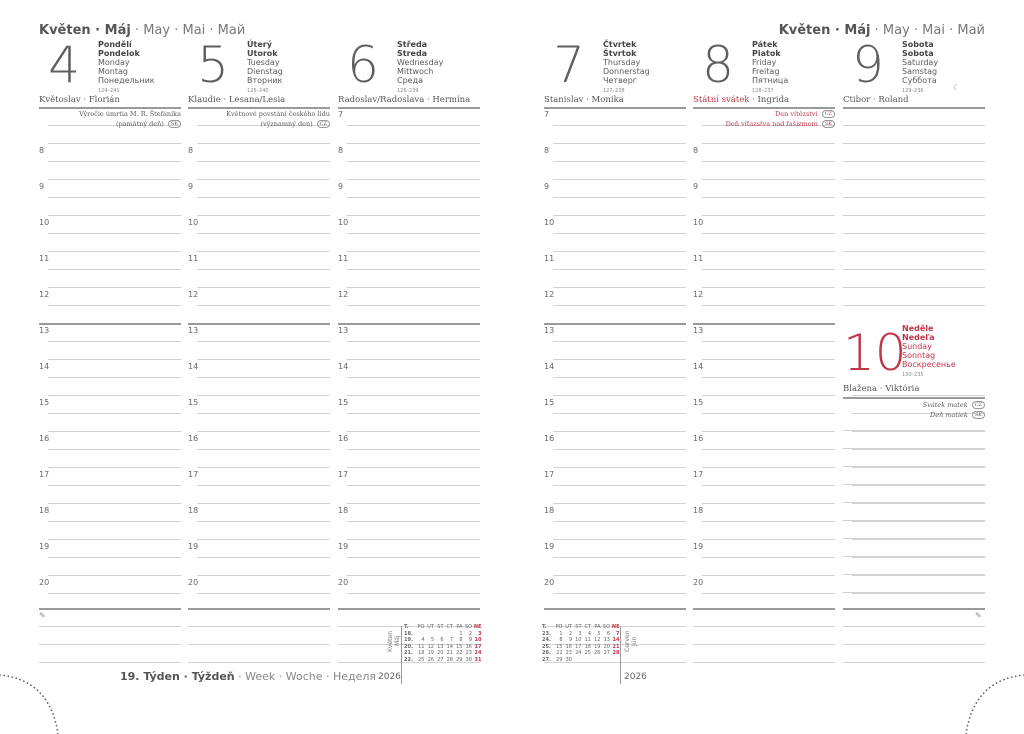 The height and width of the screenshot is (734, 1024). Describe the element at coordinates (412, 53) in the screenshot. I see `day-name-sk: Streda` at that location.